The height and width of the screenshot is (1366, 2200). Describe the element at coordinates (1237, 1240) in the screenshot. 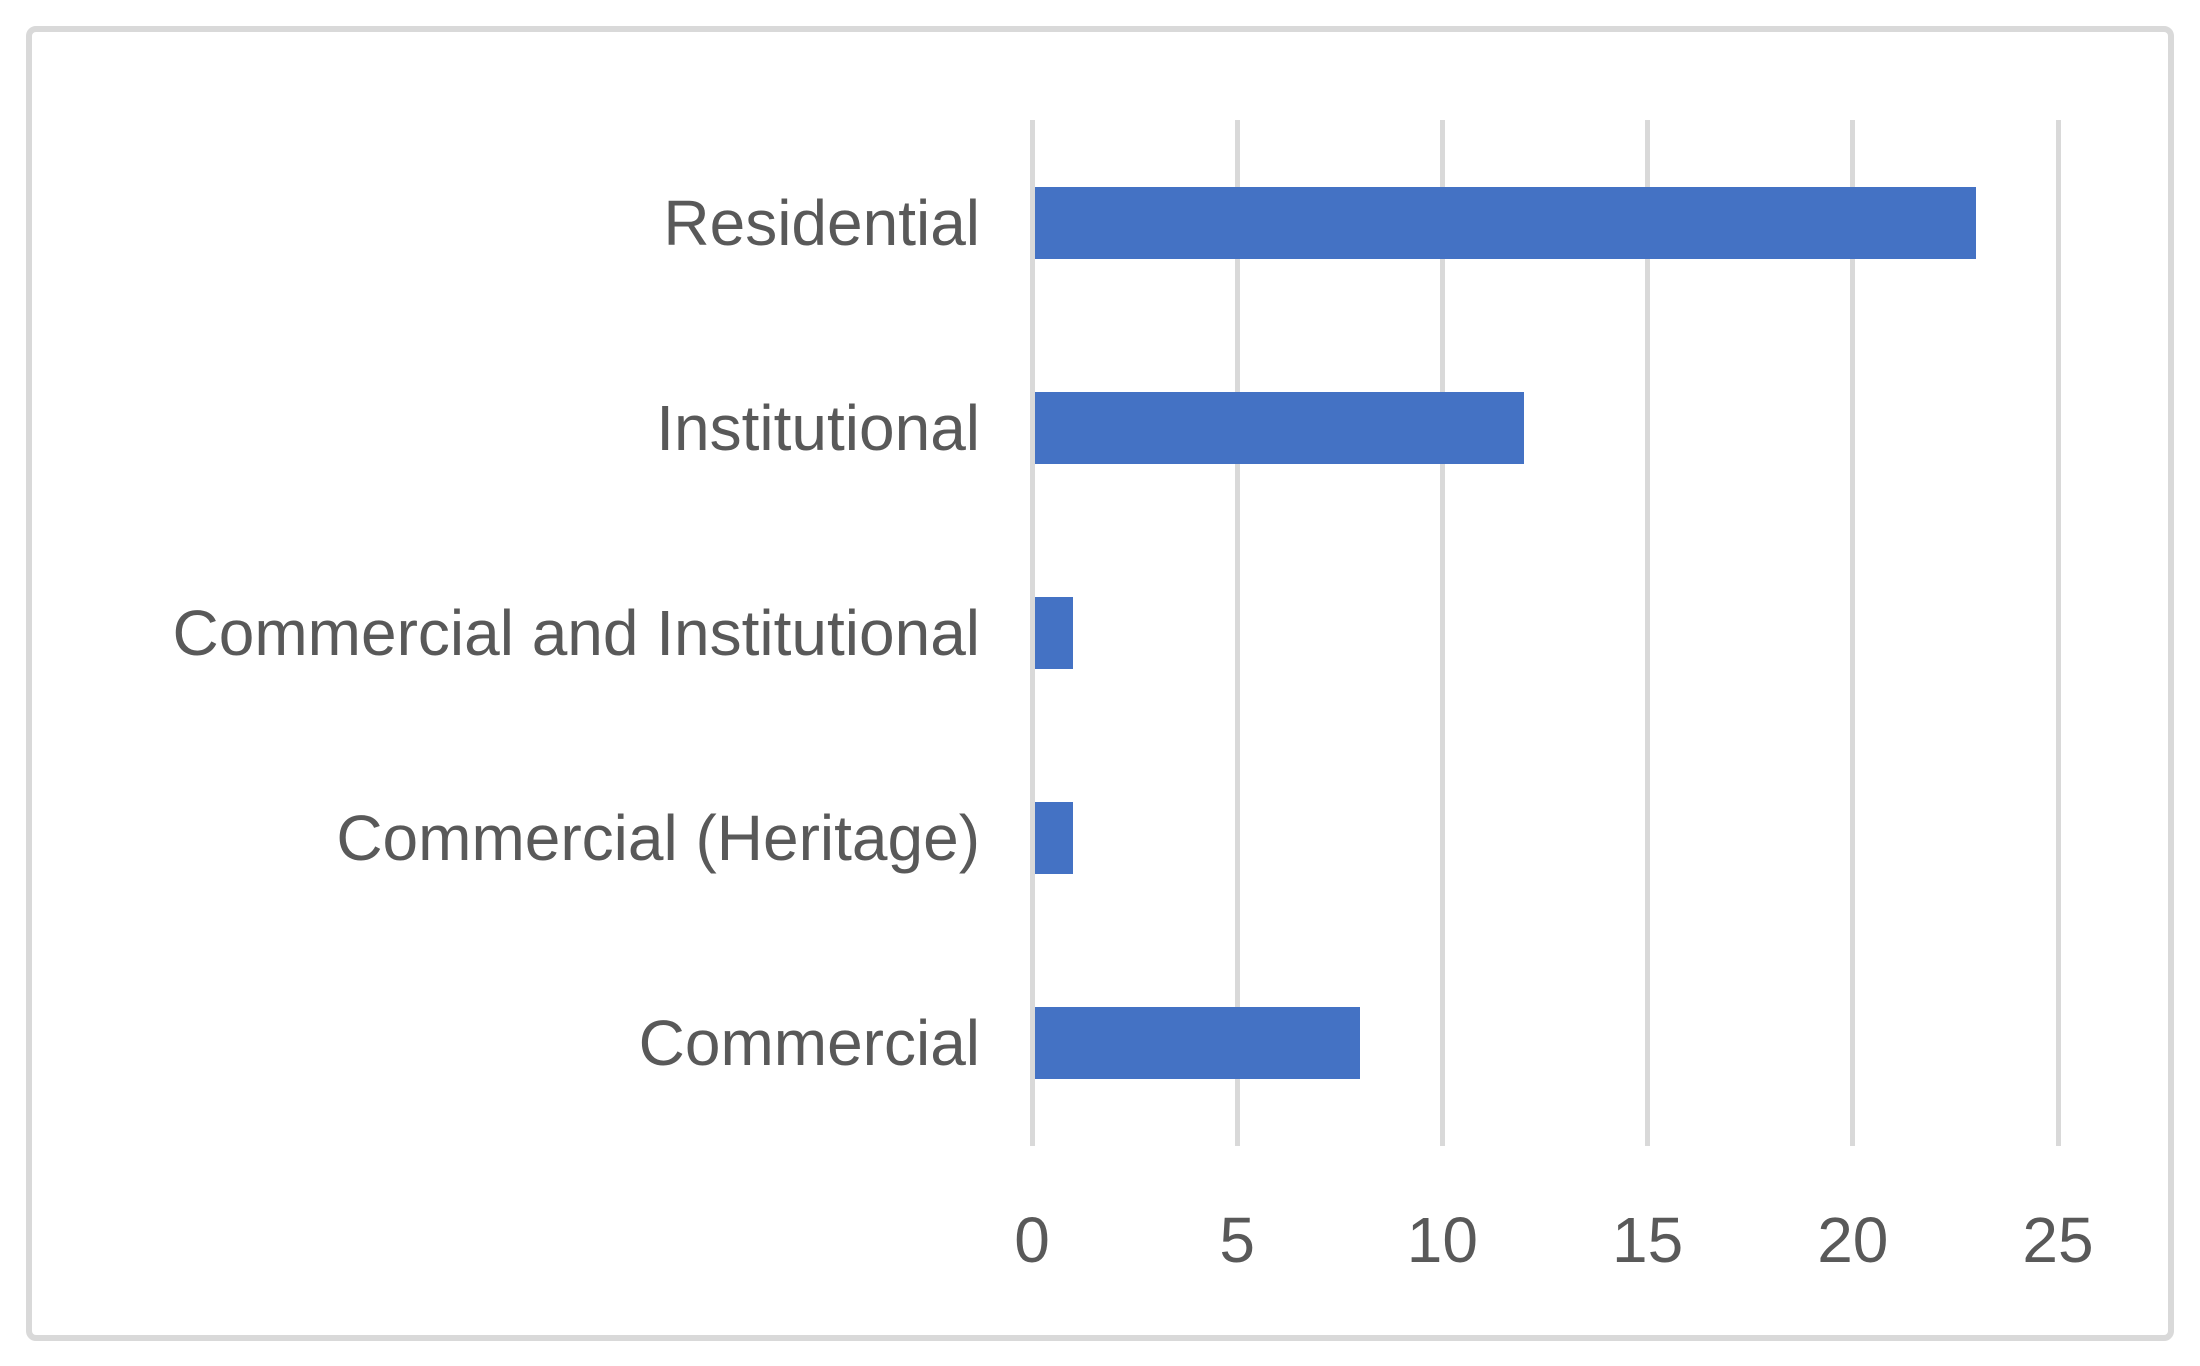

I see `x-axis-tick-5: 5` at that location.